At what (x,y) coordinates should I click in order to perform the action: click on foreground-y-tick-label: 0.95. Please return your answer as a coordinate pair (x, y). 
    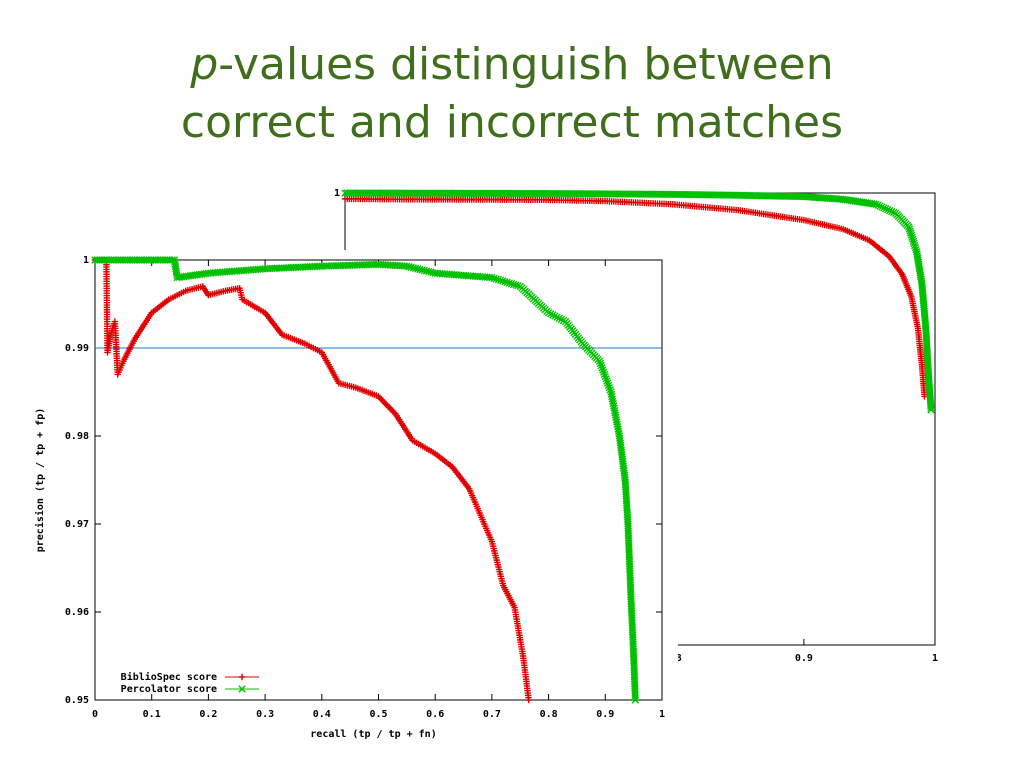
    Looking at the image, I should click on (77, 700).